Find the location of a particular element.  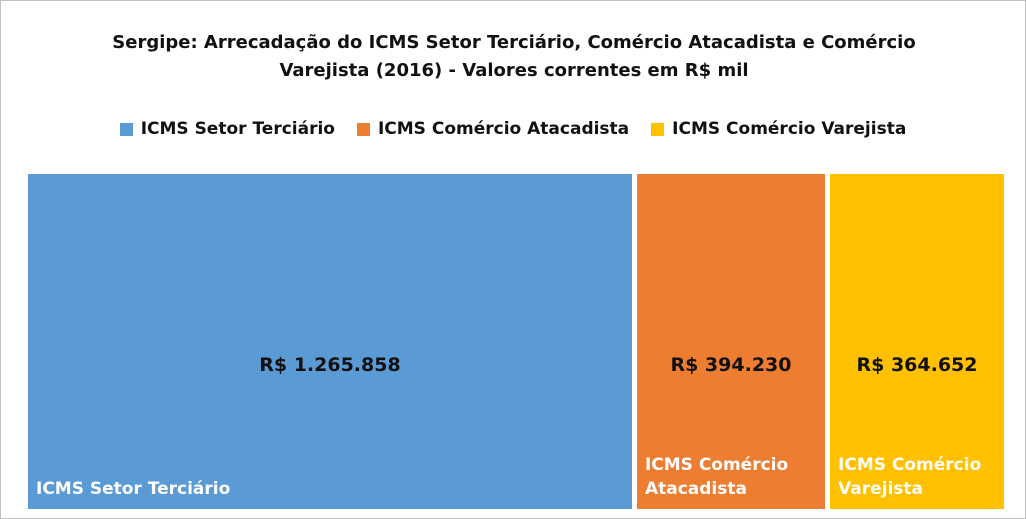

legend-item: ICMS Comércio Atacadista is located at coordinates (493, 129).